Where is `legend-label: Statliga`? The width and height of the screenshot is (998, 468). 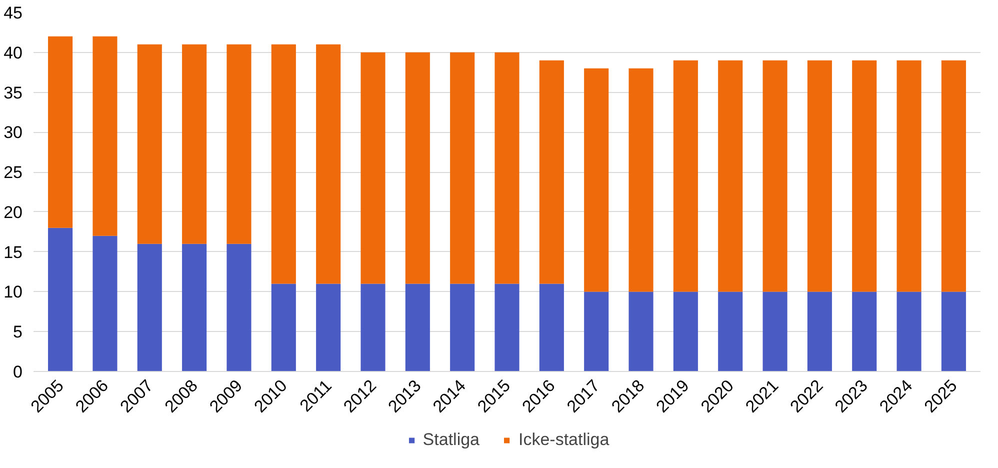
legend-label: Statliga is located at coordinates (451, 440).